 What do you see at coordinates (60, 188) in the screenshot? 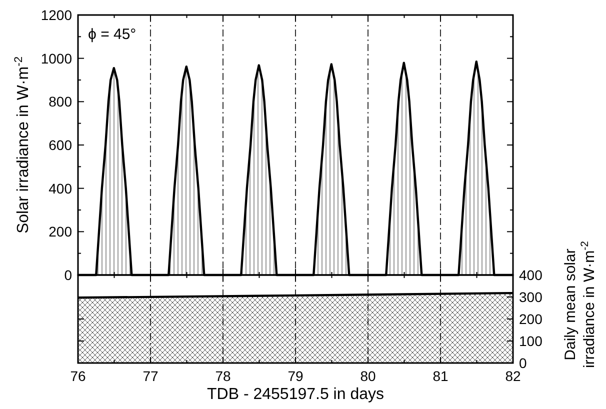
I see `y-tick-label: 400` at bounding box center [60, 188].